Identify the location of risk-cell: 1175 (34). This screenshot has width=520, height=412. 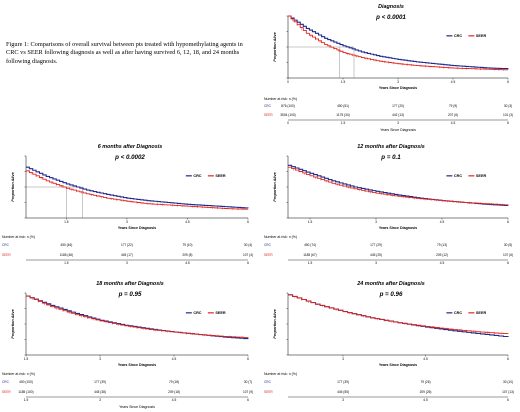
(342, 115).